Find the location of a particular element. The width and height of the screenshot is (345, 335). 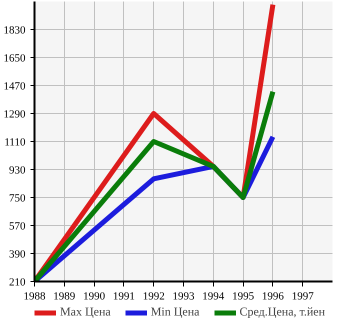

y-tick-label: 1650 is located at coordinates (15, 58).